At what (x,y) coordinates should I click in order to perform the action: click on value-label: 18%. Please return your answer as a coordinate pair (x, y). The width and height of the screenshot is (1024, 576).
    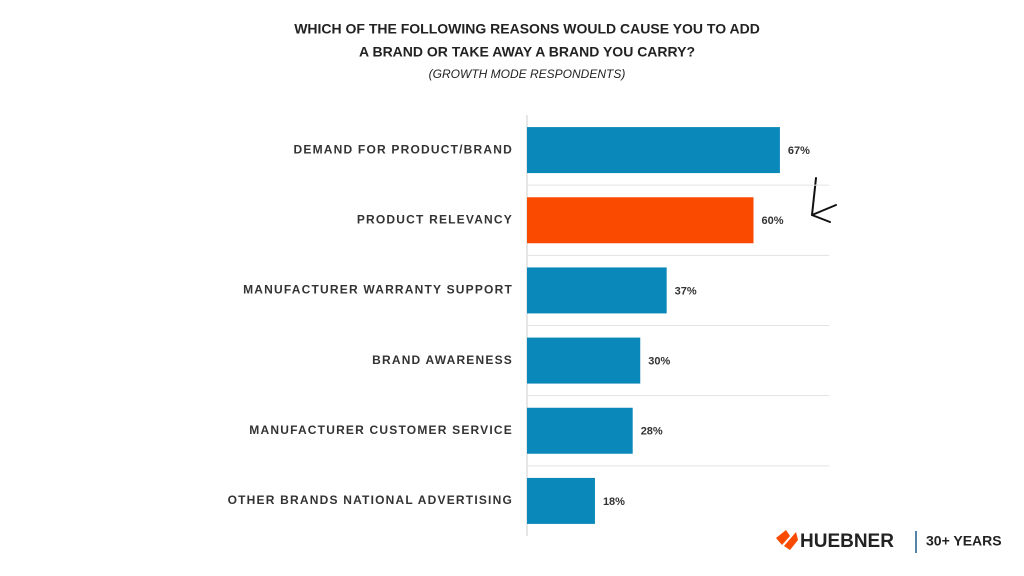
    Looking at the image, I should click on (614, 502).